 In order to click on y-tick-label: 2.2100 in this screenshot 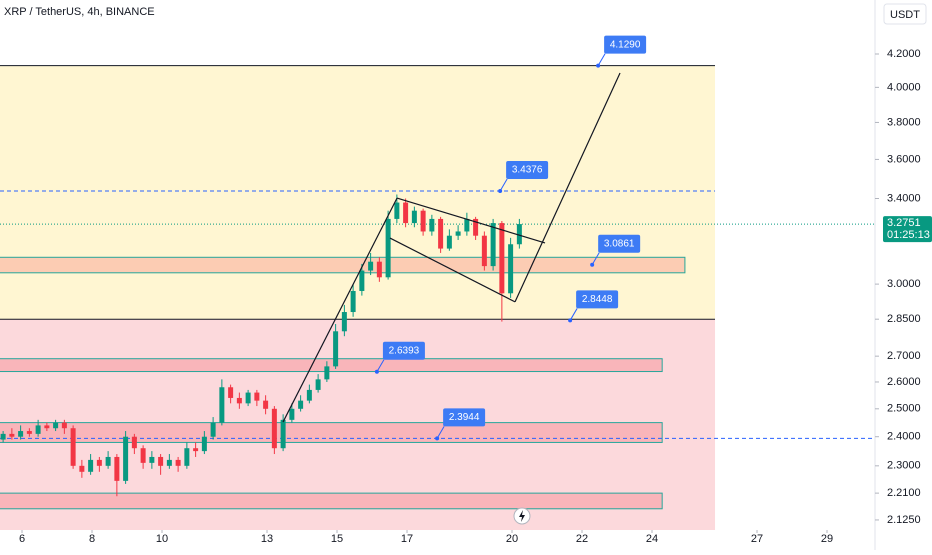, I will do `click(904, 493)`.